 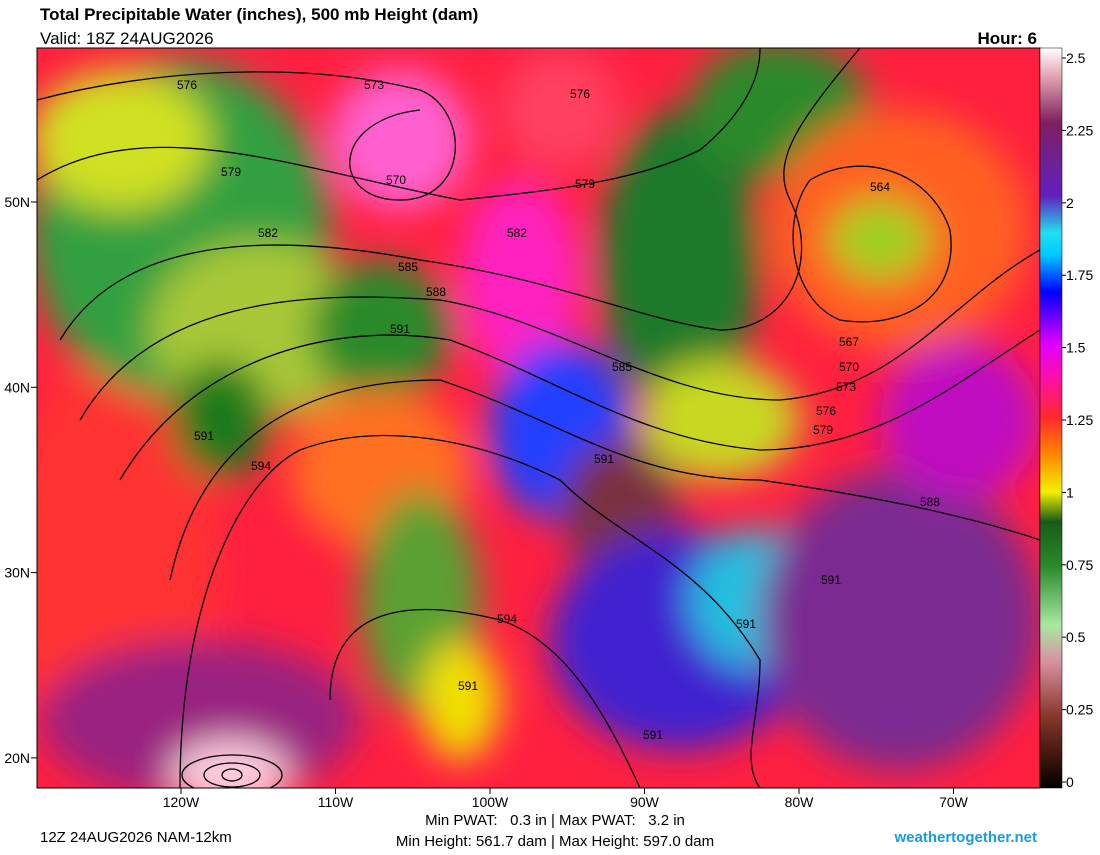 What do you see at coordinates (954, 802) in the screenshot?
I see `x-tick-label: 70W` at bounding box center [954, 802].